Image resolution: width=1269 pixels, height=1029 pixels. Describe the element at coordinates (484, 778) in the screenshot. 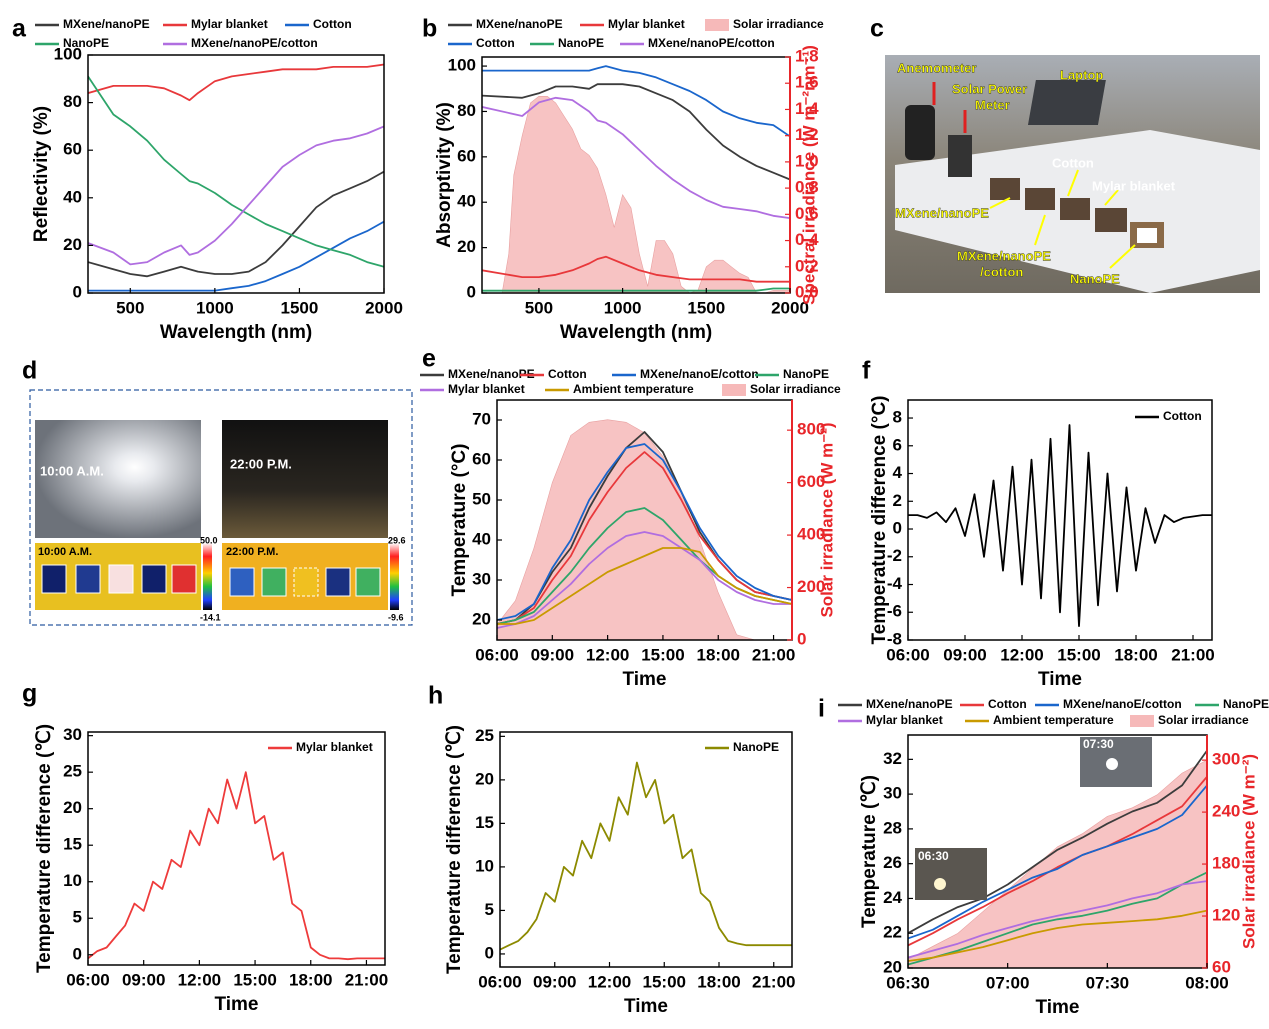

I see `y-tick-label: 20` at that location.